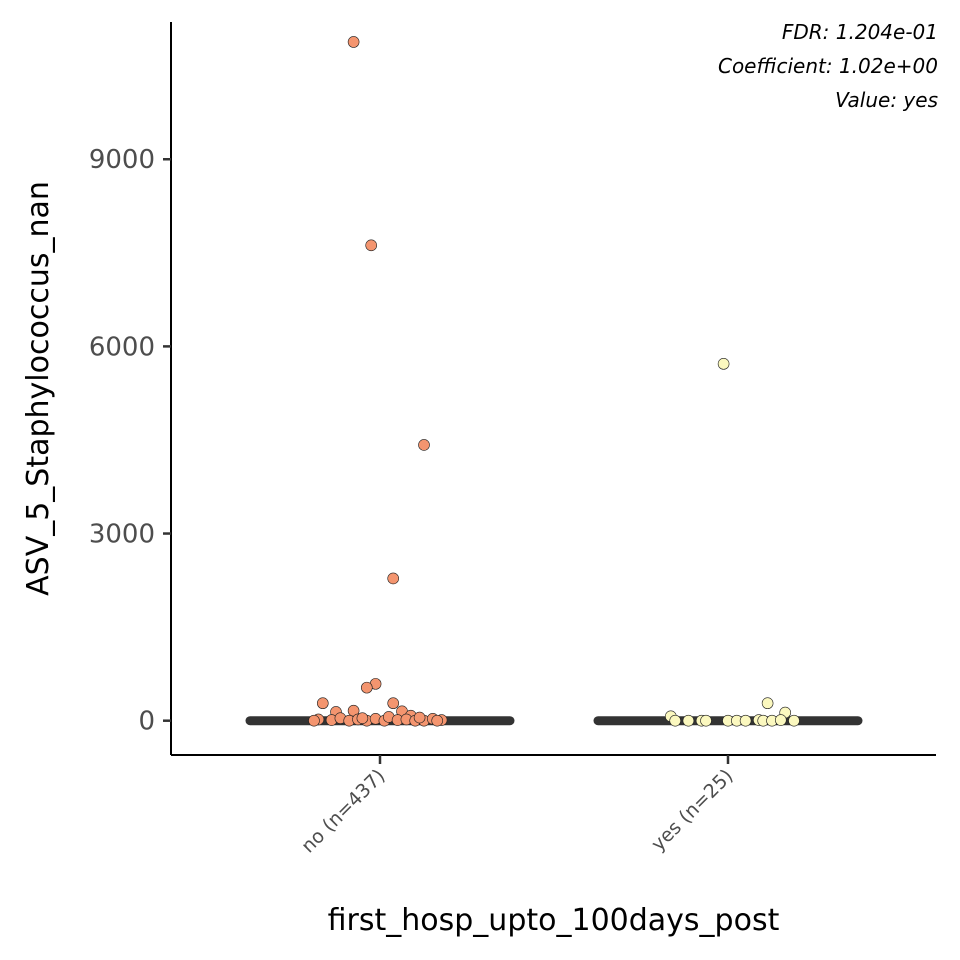 This screenshot has width=960, height=960. I want to click on x-tick-label: yes (n=25), so click(692, 810).